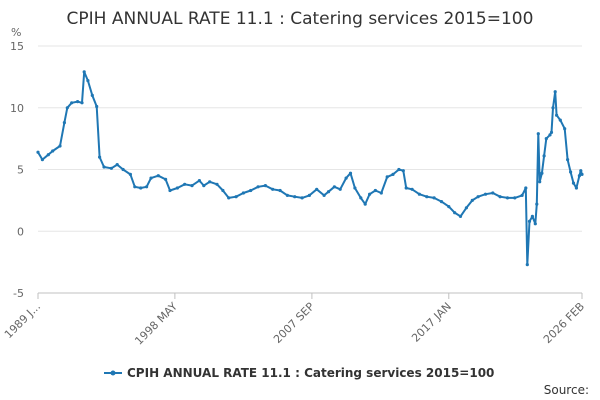  I want to click on y-axis-unit-label: %, so click(16, 32).